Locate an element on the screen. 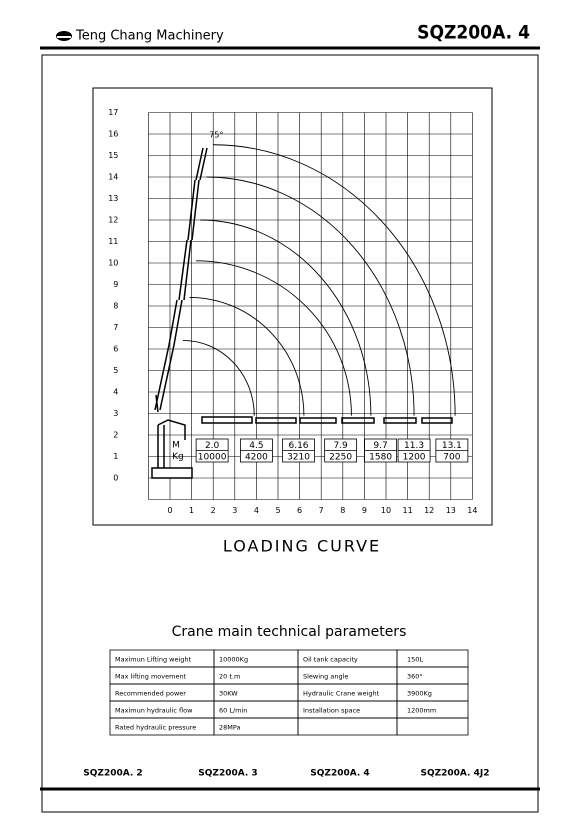 This screenshot has height=831, width=579. table-text: 3900Kg is located at coordinates (419, 694).